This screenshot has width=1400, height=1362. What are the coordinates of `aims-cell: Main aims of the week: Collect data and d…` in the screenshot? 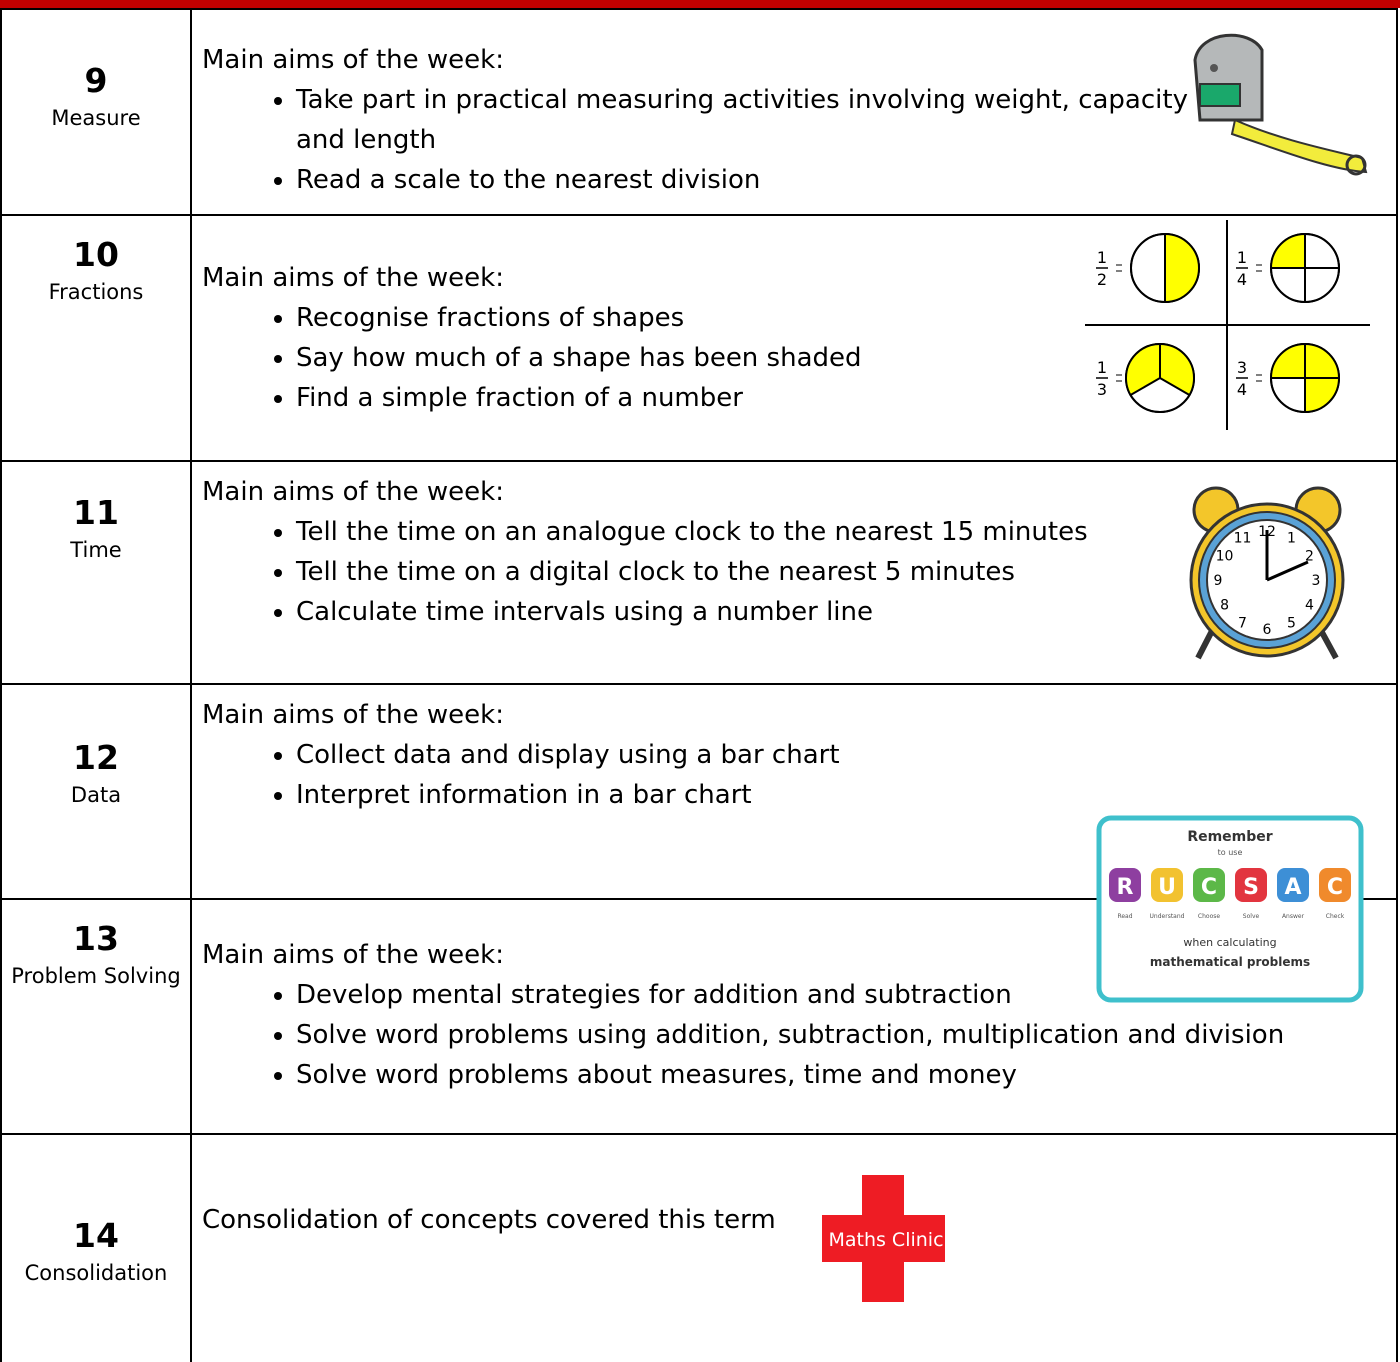 It's located at (794, 791).